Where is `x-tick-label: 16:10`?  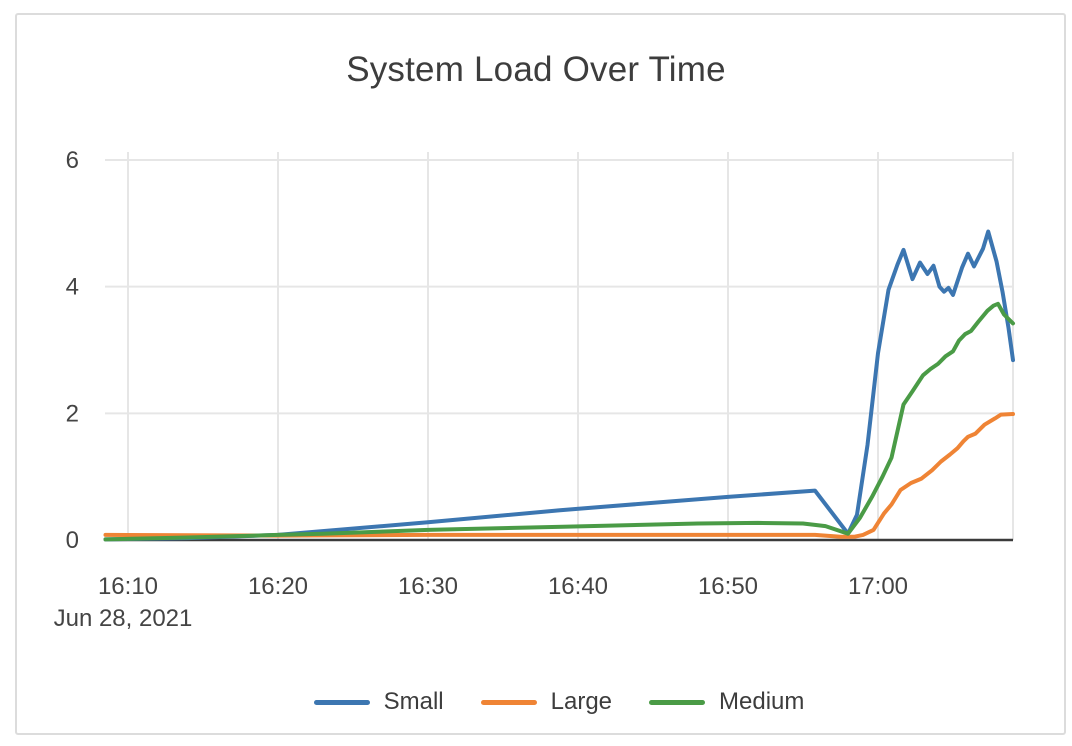 x-tick-label: 16:10 is located at coordinates (128, 586).